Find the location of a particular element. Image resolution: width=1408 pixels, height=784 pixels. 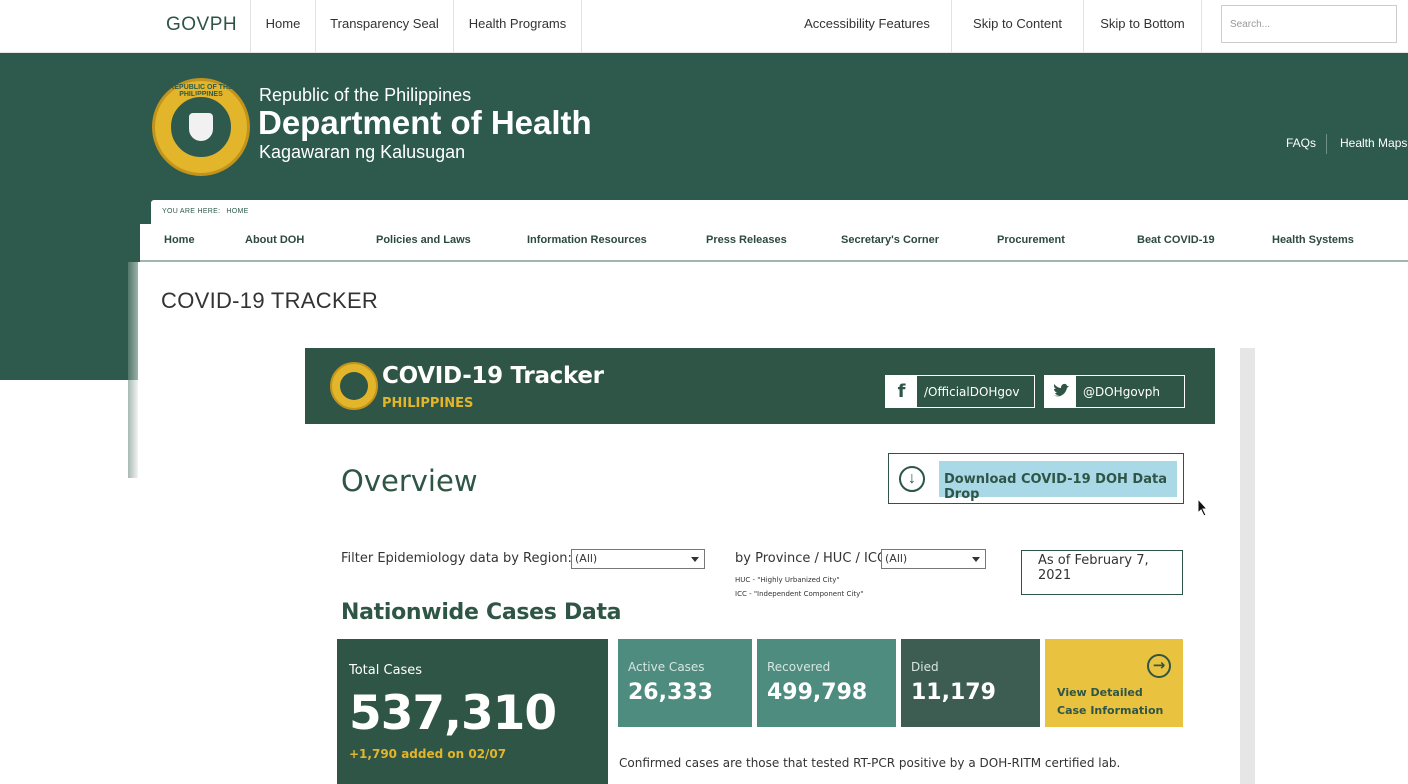

seal-ring-text: REPUBLIC OF THE PHILIPPINES is located at coordinates (201, 91).